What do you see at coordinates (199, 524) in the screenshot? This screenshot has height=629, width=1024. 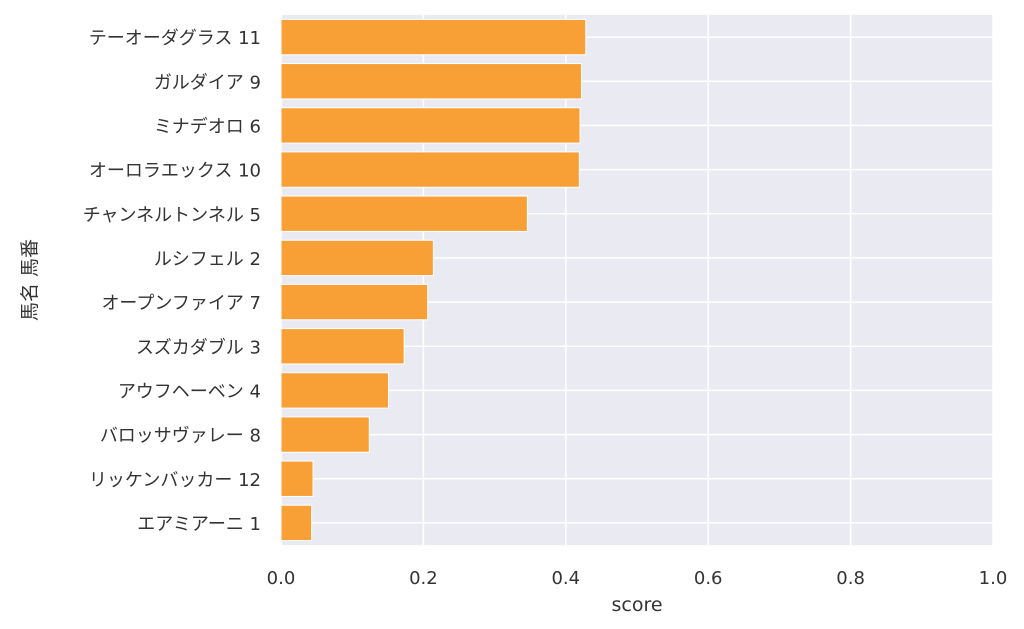 I see `y-tick-label: エアミアーニ 1` at bounding box center [199, 524].